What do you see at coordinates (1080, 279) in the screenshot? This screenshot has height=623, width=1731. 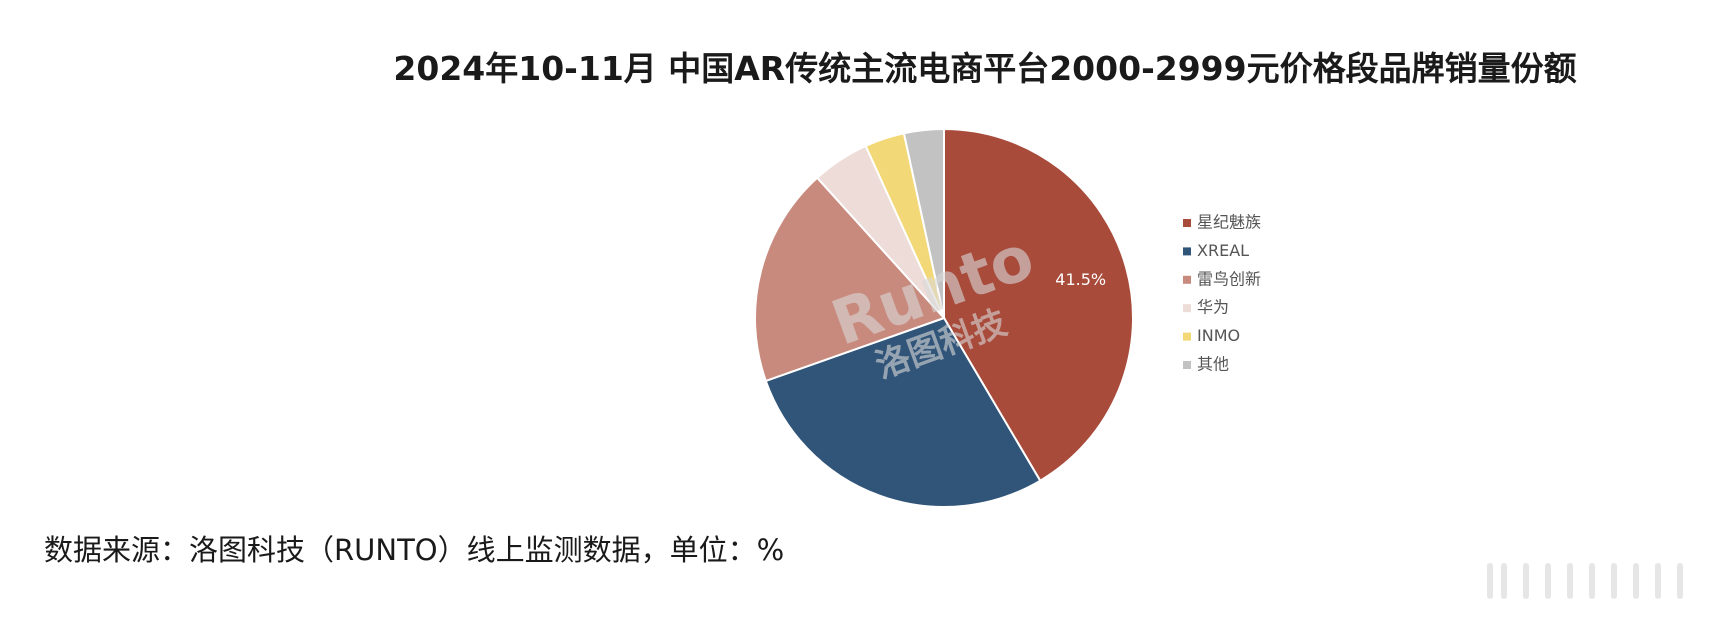 I see `data-label: 41.5%` at bounding box center [1080, 279].